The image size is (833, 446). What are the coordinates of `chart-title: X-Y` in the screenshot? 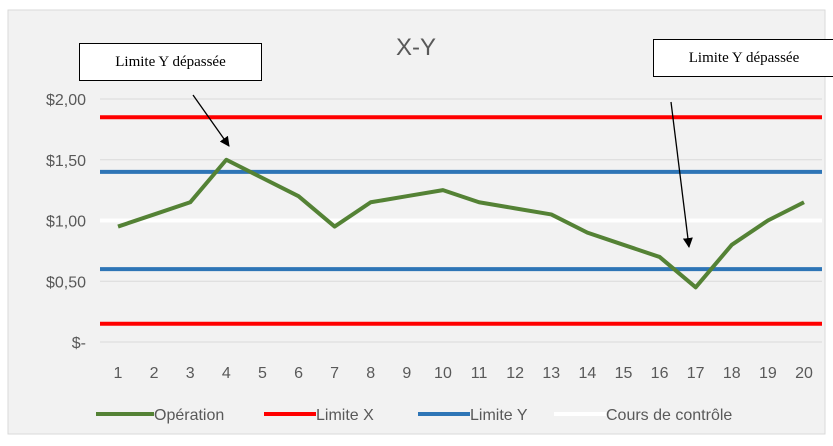 It's located at (416, 47).